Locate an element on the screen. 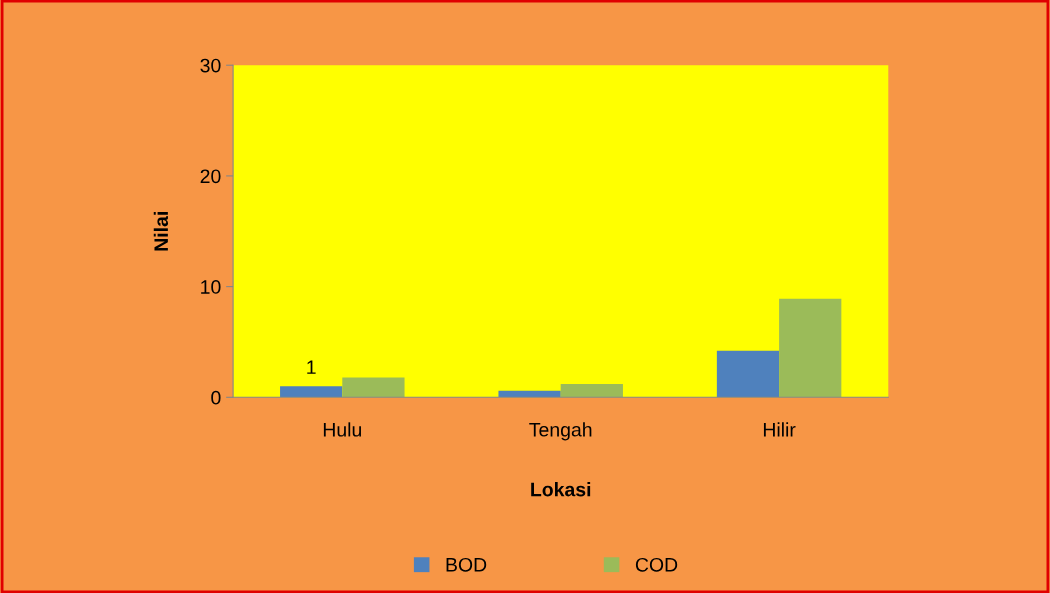  y-tick-label: 20 is located at coordinates (210, 176).